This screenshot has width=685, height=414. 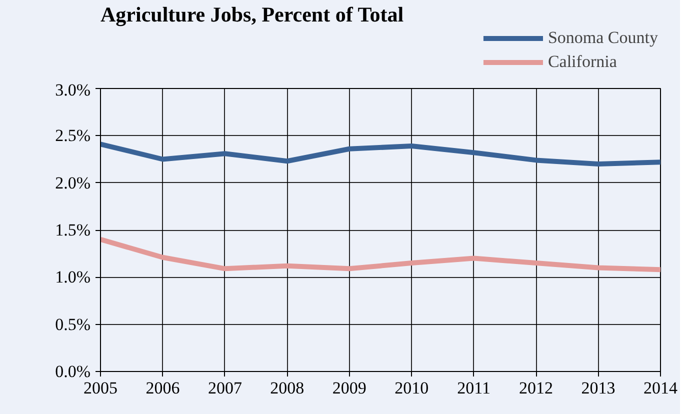 What do you see at coordinates (536, 388) in the screenshot?
I see `x-tick-label: 2012` at bounding box center [536, 388].